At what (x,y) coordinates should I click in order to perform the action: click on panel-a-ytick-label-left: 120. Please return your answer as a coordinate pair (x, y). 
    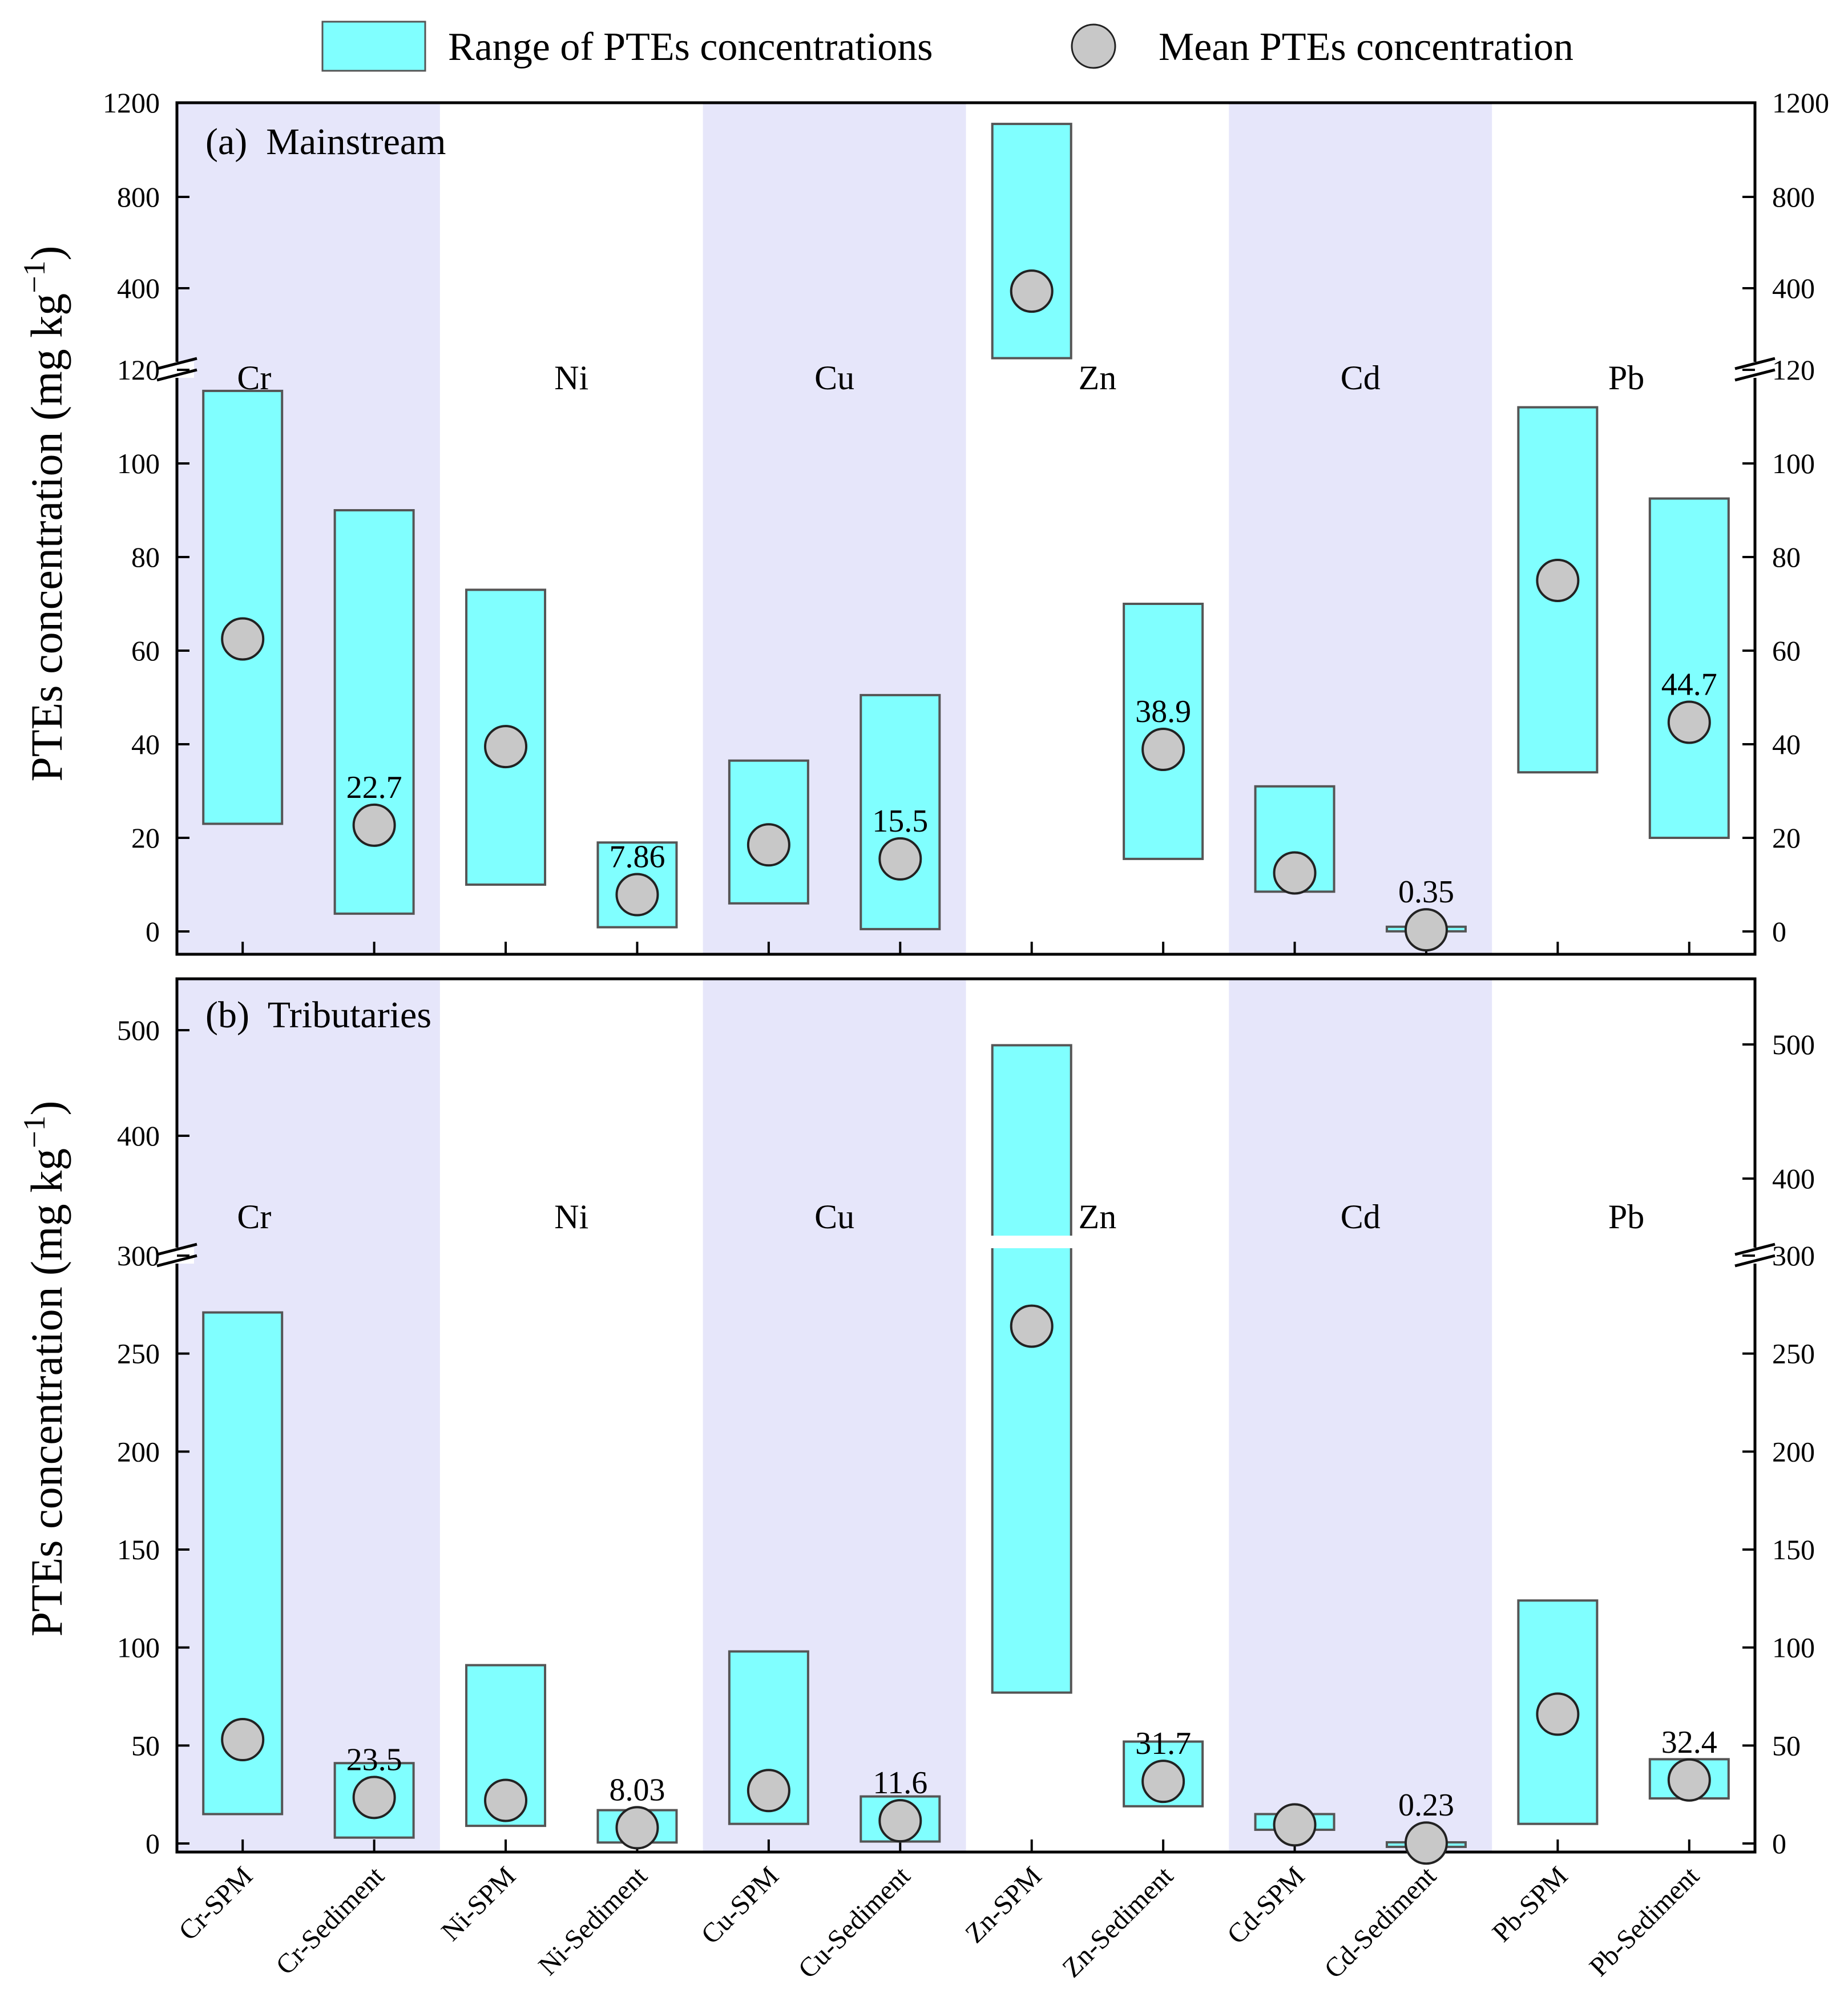
    Looking at the image, I should click on (138, 370).